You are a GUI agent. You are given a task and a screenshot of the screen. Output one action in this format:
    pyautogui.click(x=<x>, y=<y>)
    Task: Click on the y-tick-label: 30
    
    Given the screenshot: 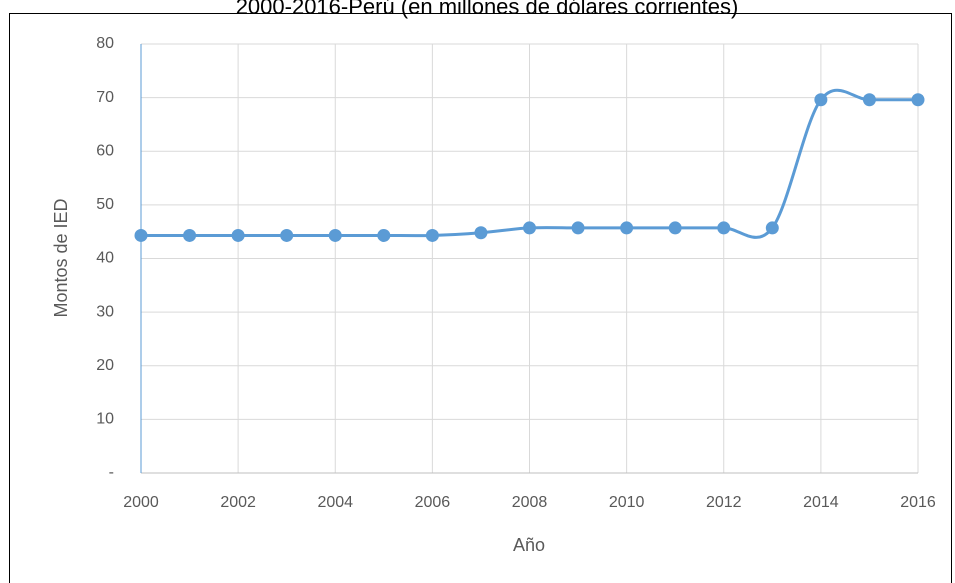 What is the action you would take?
    pyautogui.click(x=105, y=311)
    